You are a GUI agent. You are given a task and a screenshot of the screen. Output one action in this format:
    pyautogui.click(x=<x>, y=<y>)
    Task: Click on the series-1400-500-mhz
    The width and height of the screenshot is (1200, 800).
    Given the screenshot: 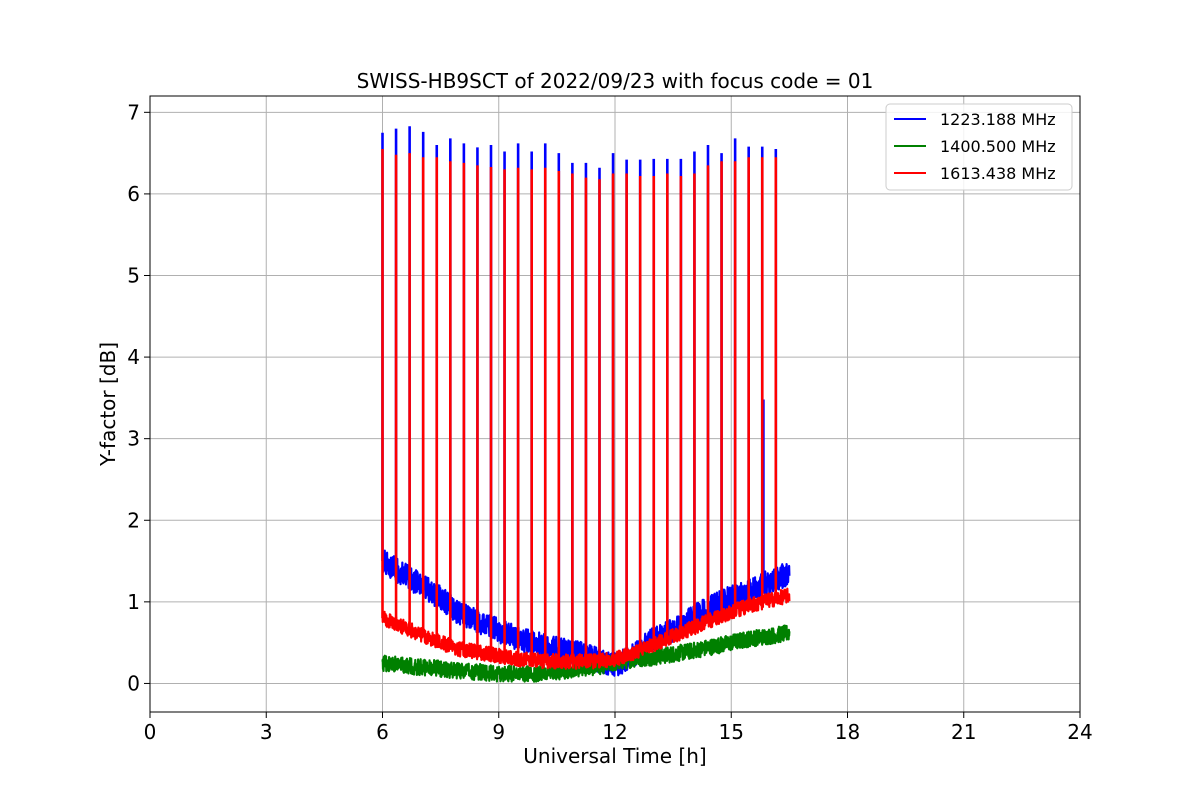 What is the action you would take?
    pyautogui.click(x=586, y=653)
    